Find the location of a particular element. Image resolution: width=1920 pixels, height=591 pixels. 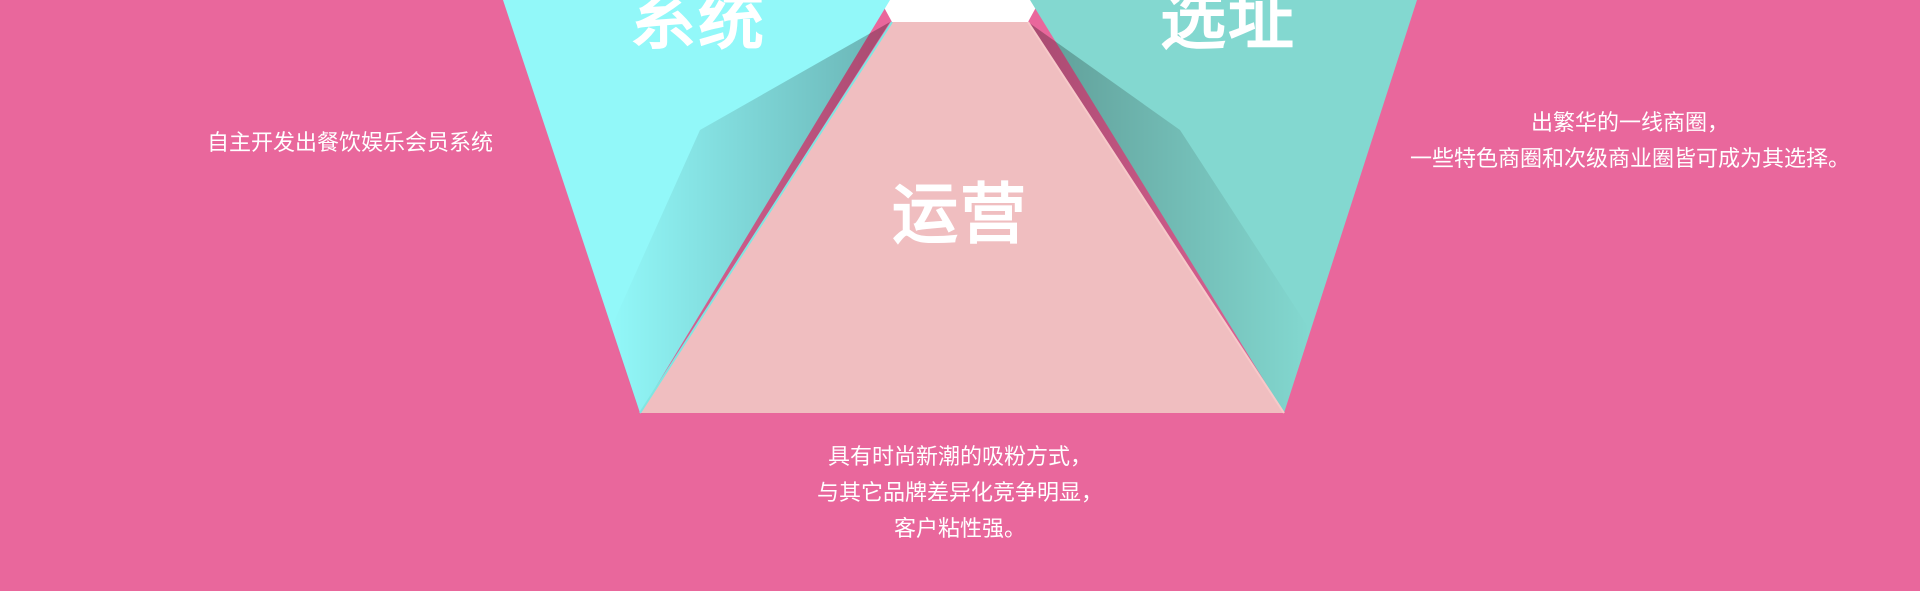

operation-description: 具有时尚新潮的吸粉方式， 与其它品牌差异化竞争明显， 客户粘性强。 is located at coordinates (960, 494).